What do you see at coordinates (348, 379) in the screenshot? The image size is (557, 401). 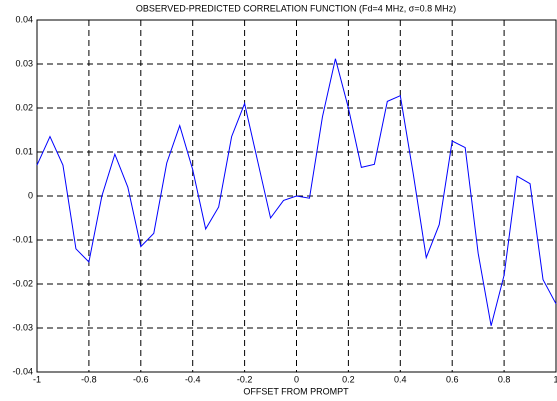 I see `x-tick-label: 0.2` at bounding box center [348, 379].